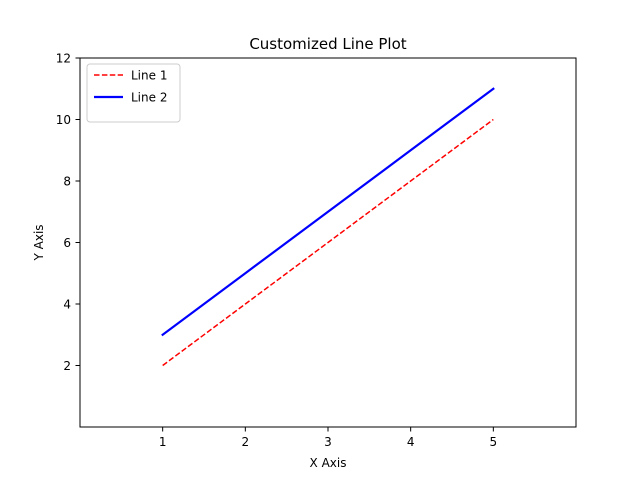 This screenshot has width=640, height=480. I want to click on x-tick-label: 2, so click(246, 442).